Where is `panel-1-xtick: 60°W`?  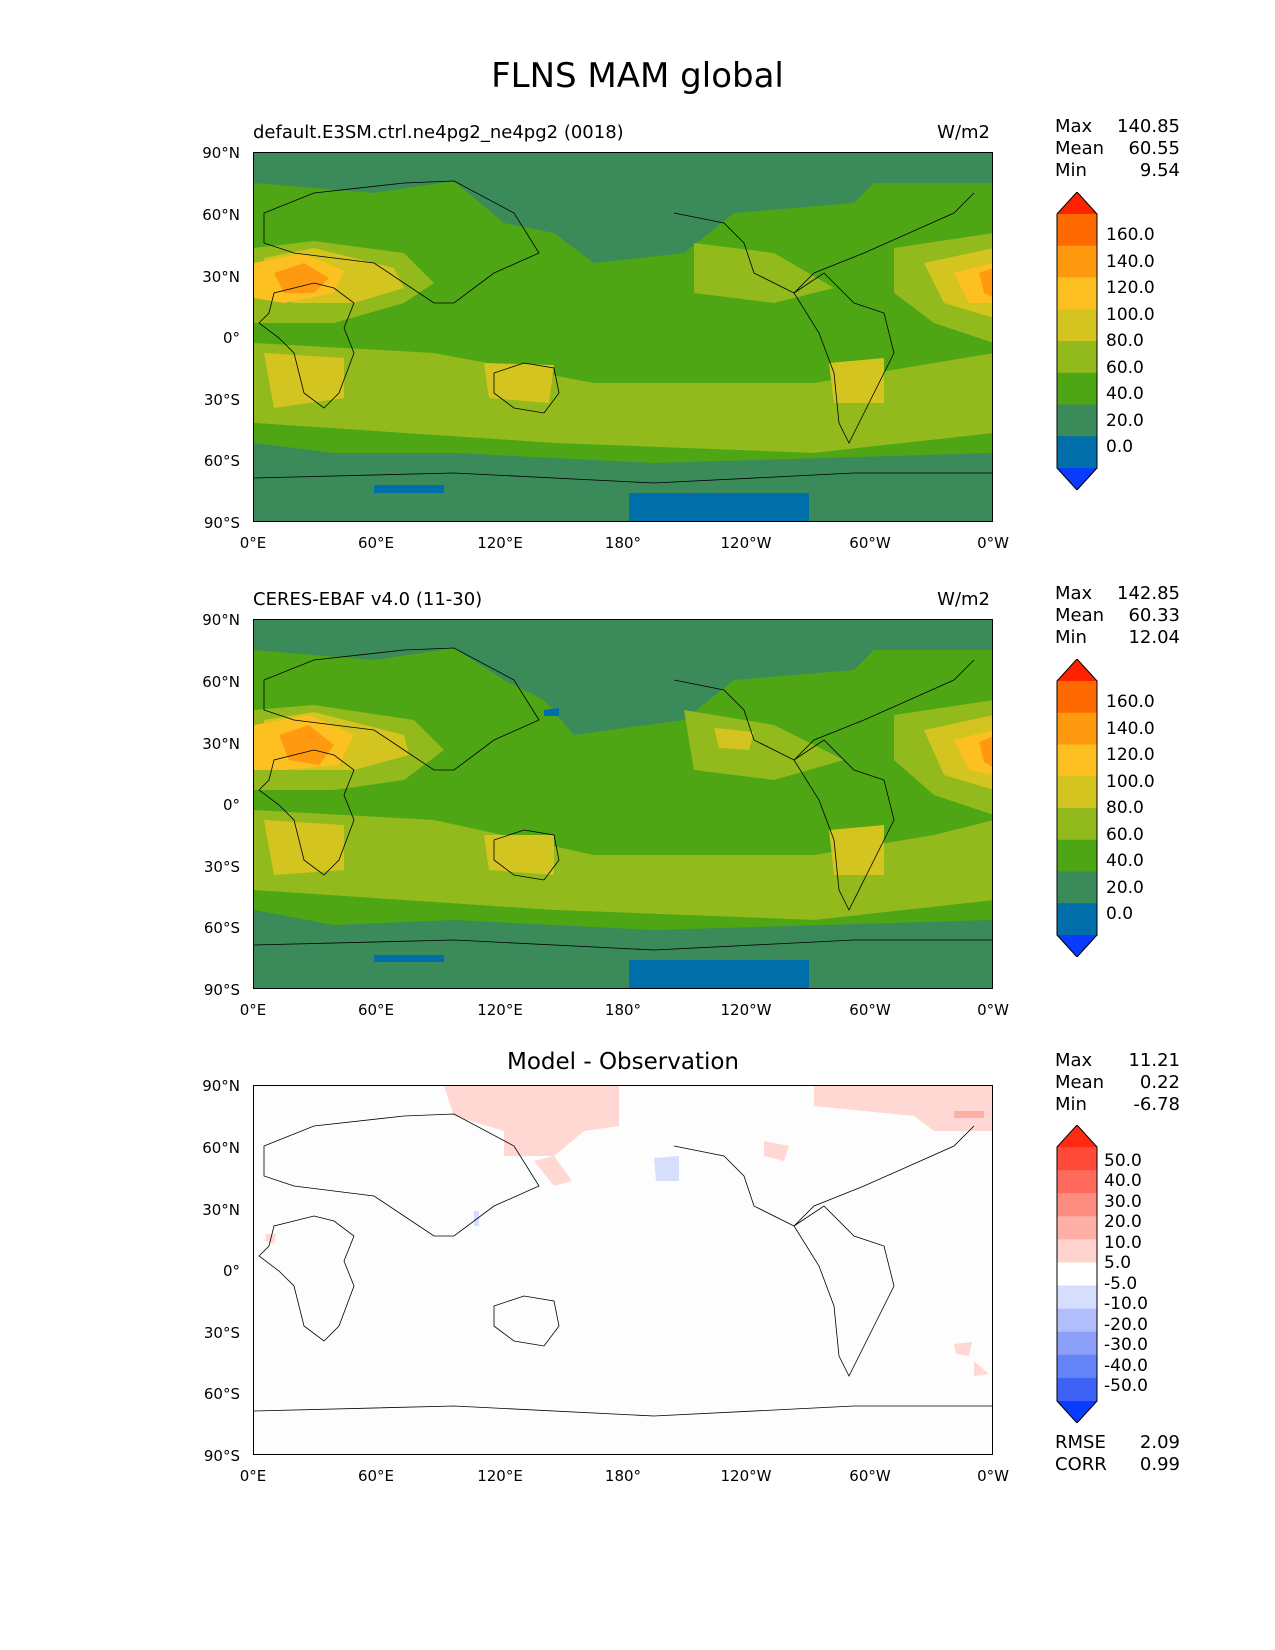
panel-1-xtick: 60°W is located at coordinates (870, 543).